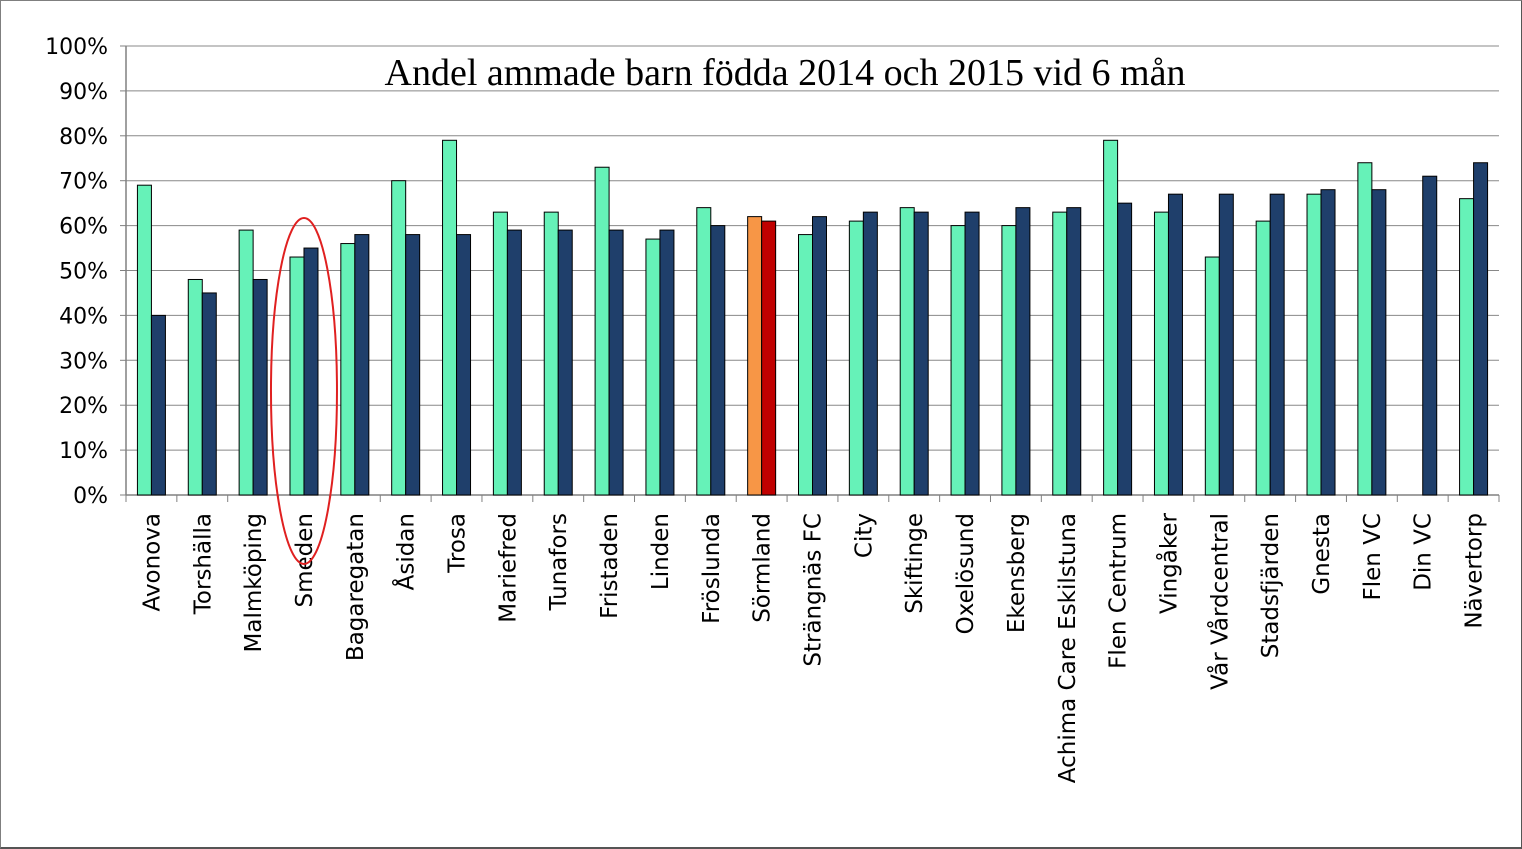  I want to click on x-category-label: Avonova, so click(152, 562).